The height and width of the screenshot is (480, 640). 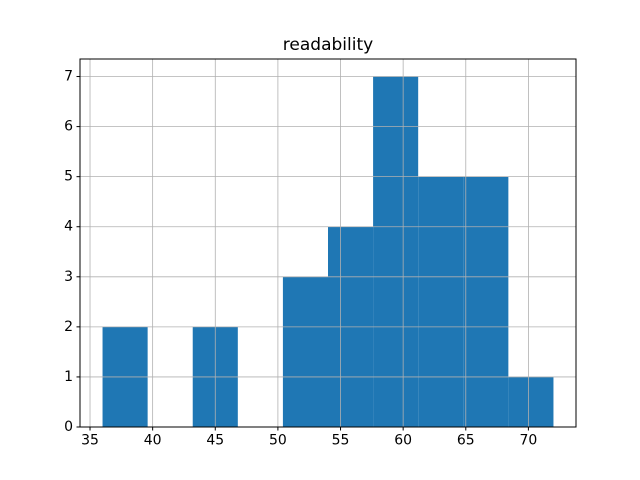 What do you see at coordinates (153, 441) in the screenshot?
I see `x-tick-label: 40` at bounding box center [153, 441].